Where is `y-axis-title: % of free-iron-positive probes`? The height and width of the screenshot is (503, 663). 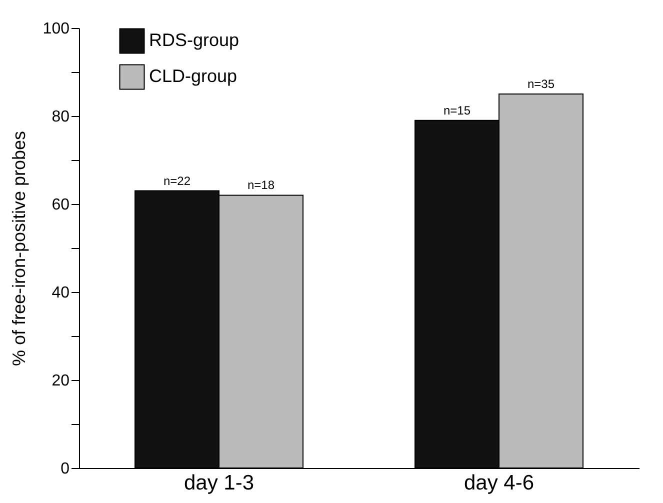
y-axis-title: % of free-iron-positive probes is located at coordinates (18, 248).